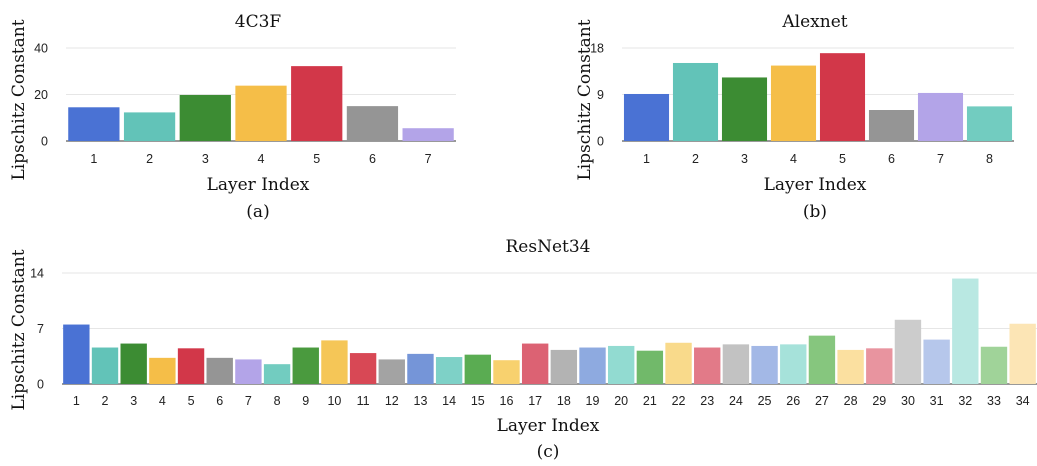  Describe the element at coordinates (679, 401) in the screenshot. I see `x-tick-label: 22` at that location.